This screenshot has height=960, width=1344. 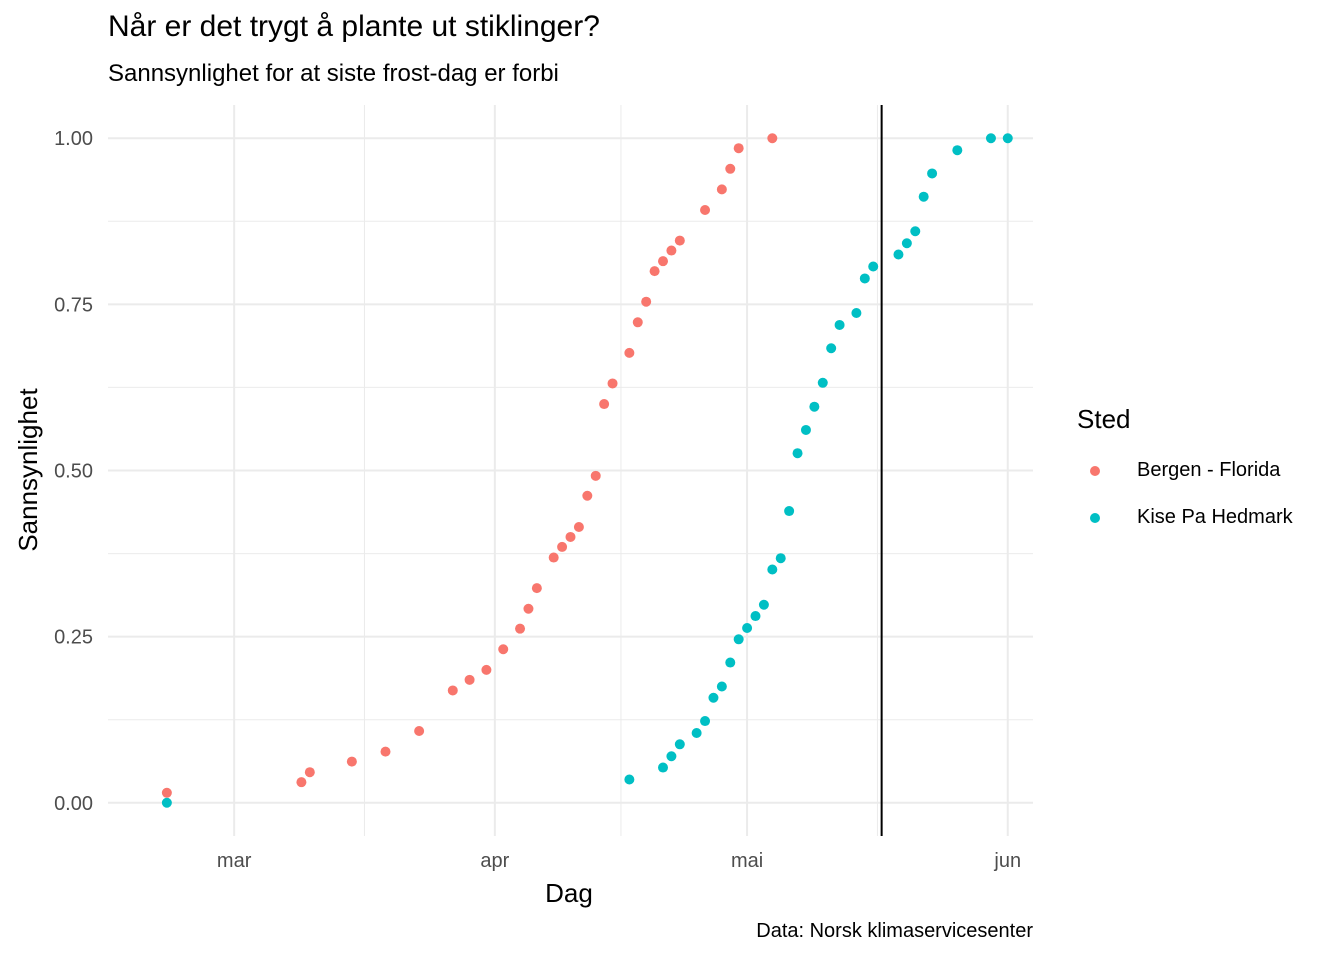 What do you see at coordinates (1104, 419) in the screenshot?
I see `legend-title: Sted` at bounding box center [1104, 419].